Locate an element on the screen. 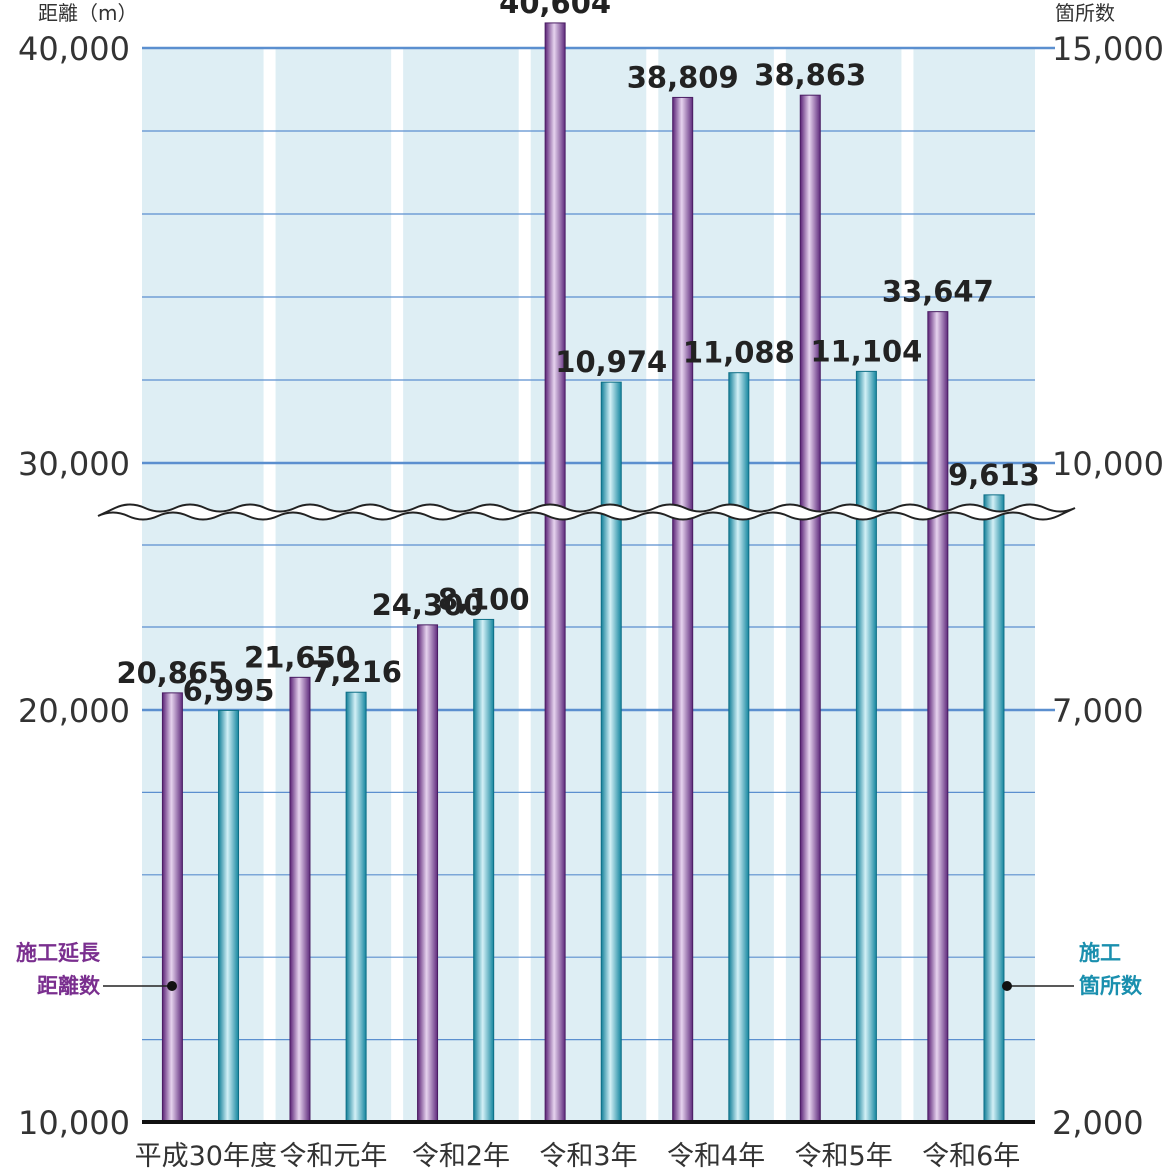 The height and width of the screenshot is (1170, 1170). label-count-3: 10,974 is located at coordinates (611, 362).